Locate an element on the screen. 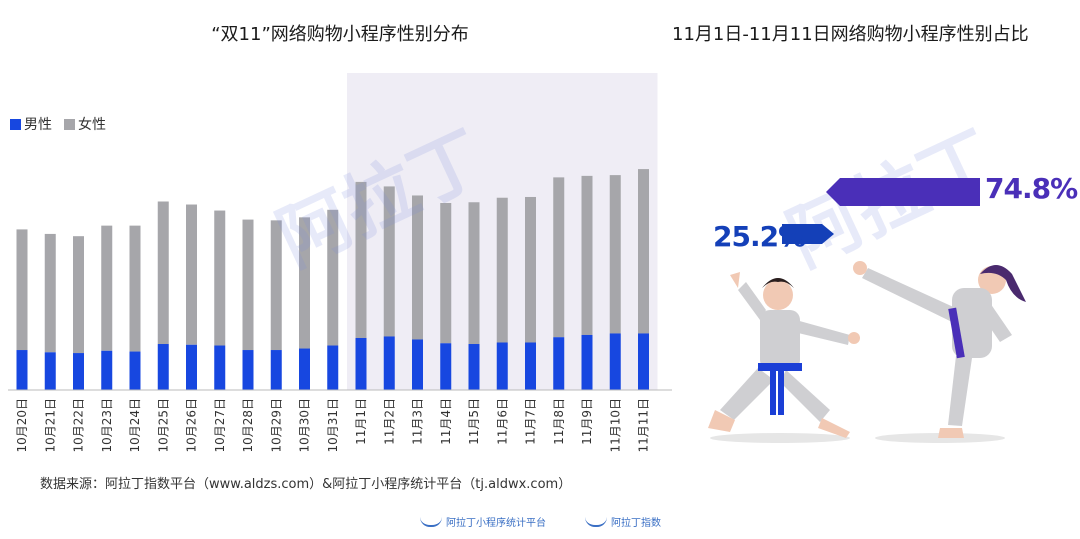 This screenshot has height=539, width=1080. chart-legend: 男性 女性 is located at coordinates (62, 124).